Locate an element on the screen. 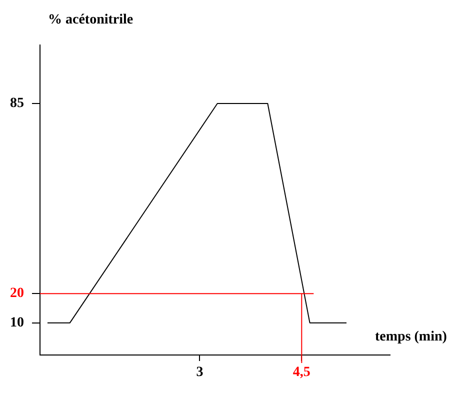 The width and height of the screenshot is (458, 393). y-tick-label: 85 is located at coordinates (17, 104).